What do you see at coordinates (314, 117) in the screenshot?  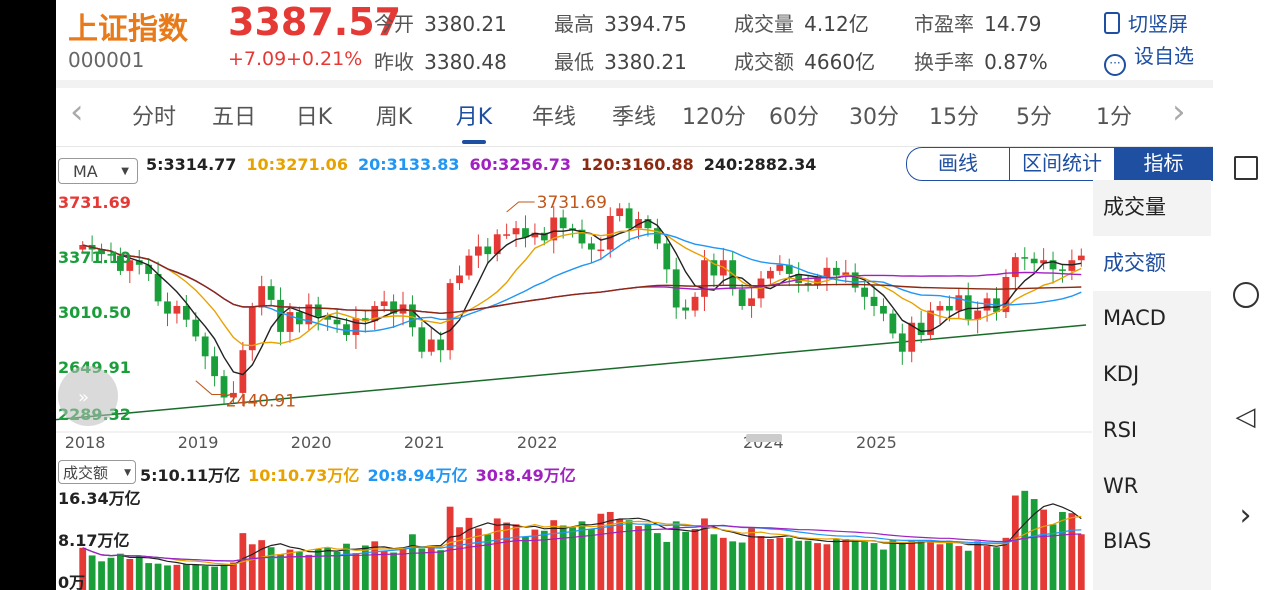 I see `tab-2: 日K` at bounding box center [314, 117].